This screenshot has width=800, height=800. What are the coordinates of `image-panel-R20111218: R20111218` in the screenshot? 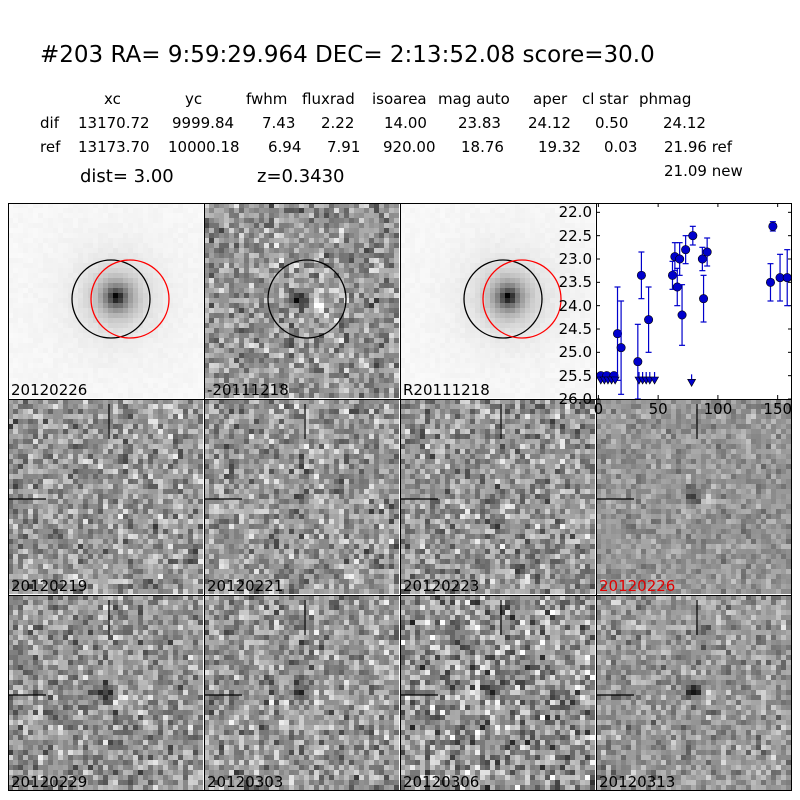 It's located at (497, 300).